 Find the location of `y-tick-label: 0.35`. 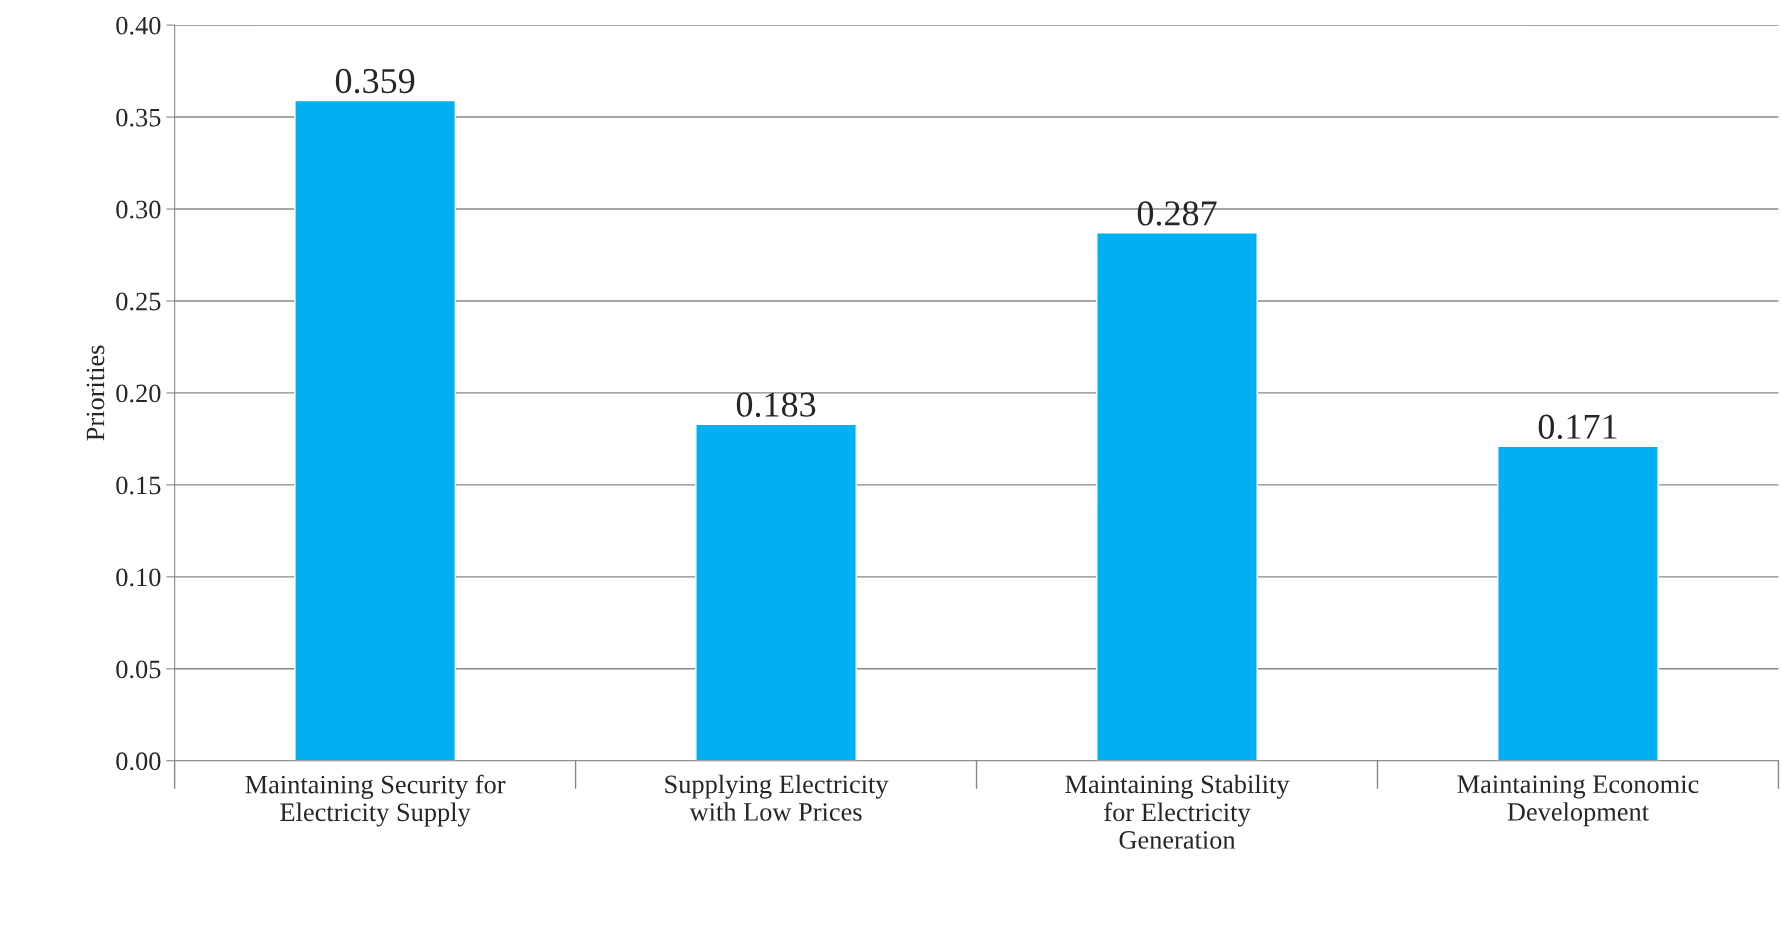

y-tick-label: 0.35 is located at coordinates (138, 117).